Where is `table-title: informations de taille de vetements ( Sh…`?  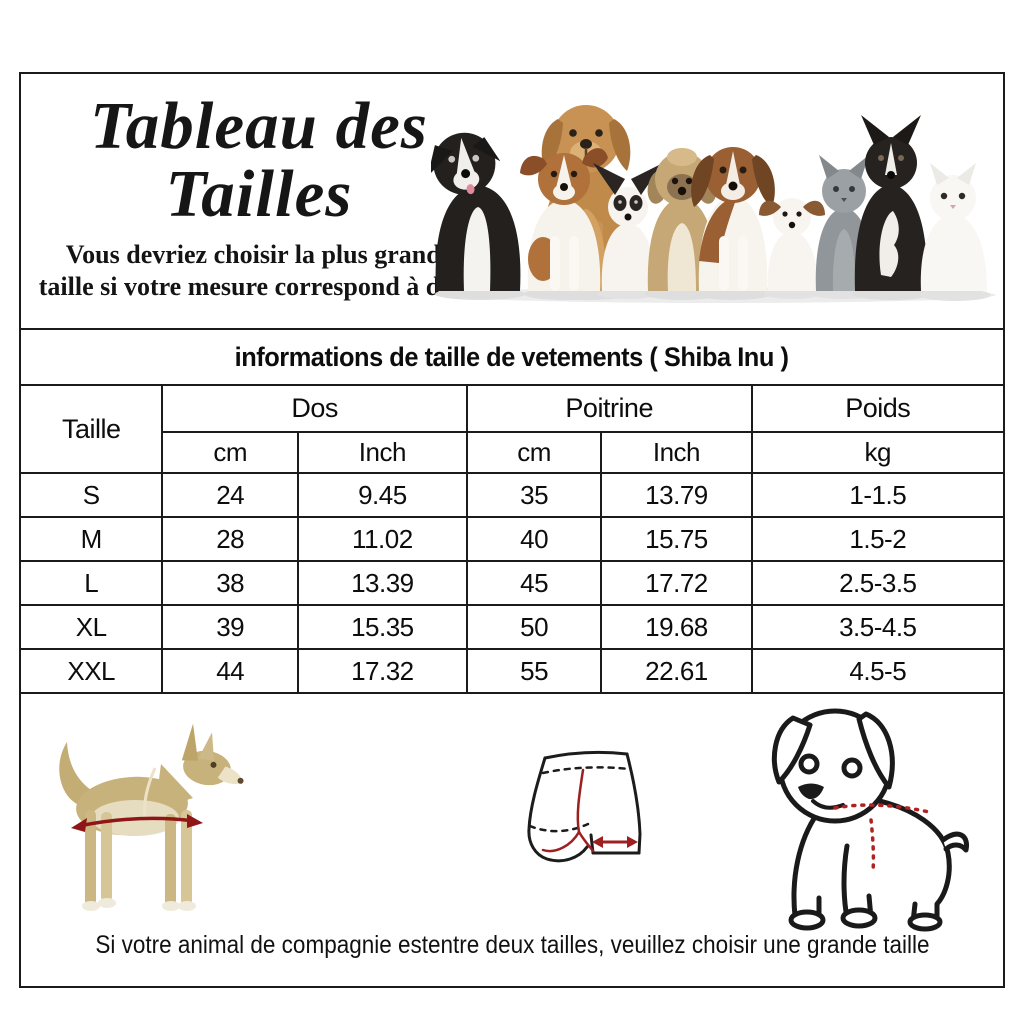 table-title: informations de taille de vetements ( Sh… is located at coordinates (512, 358).